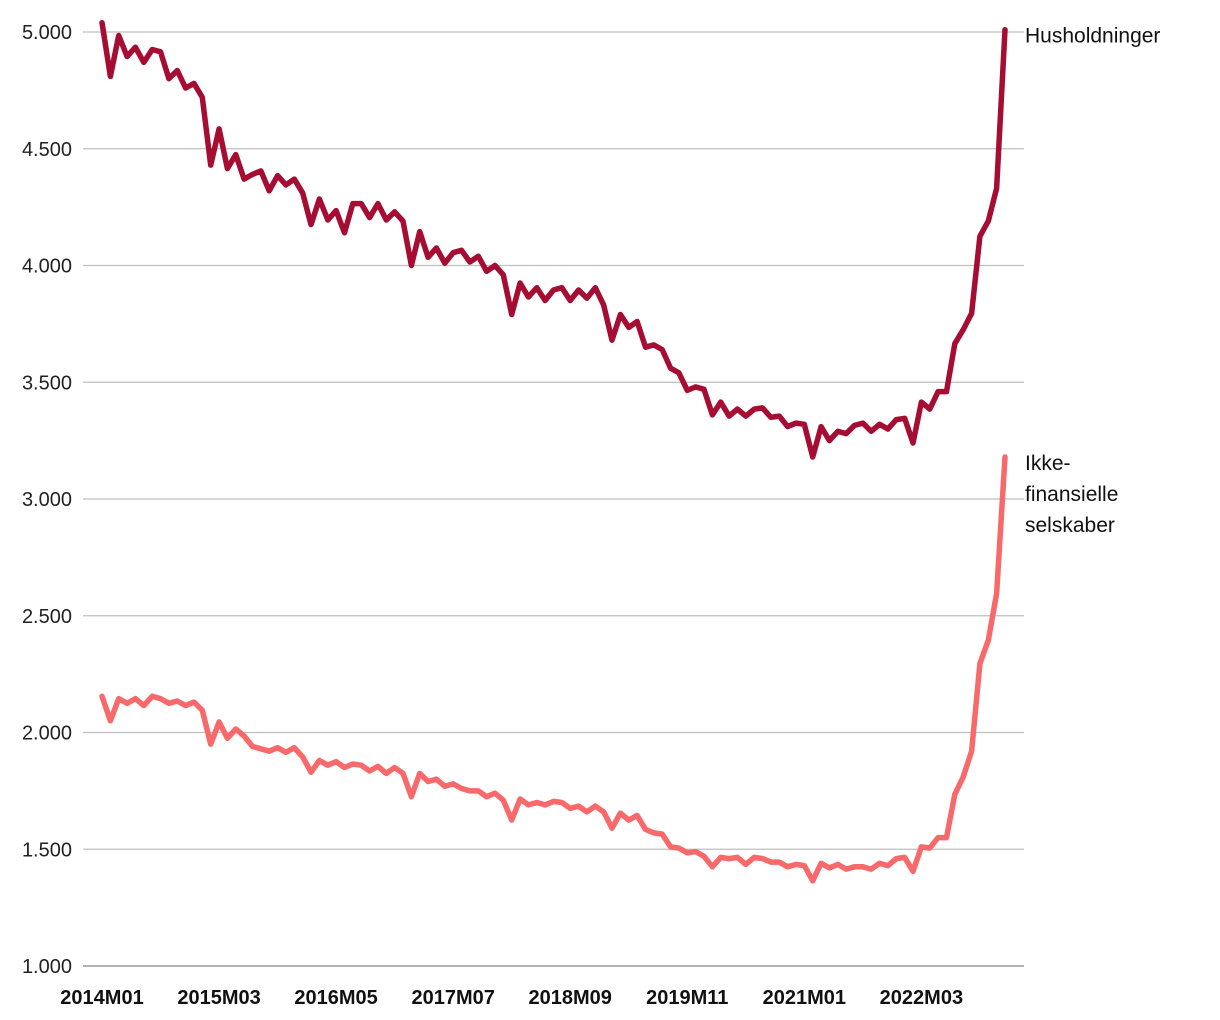  What do you see at coordinates (921, 998) in the screenshot?
I see `x-tick-label: 2022M03` at bounding box center [921, 998].